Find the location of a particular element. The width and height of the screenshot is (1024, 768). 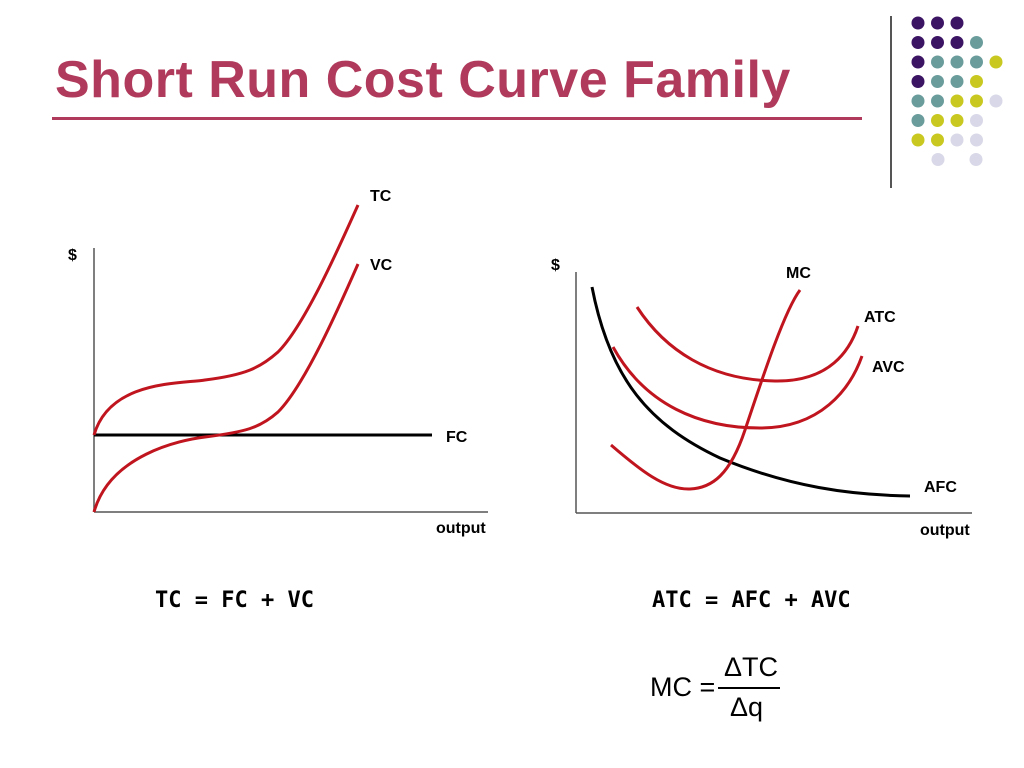

mc-formula-denominator: Δq is located at coordinates (747, 707).